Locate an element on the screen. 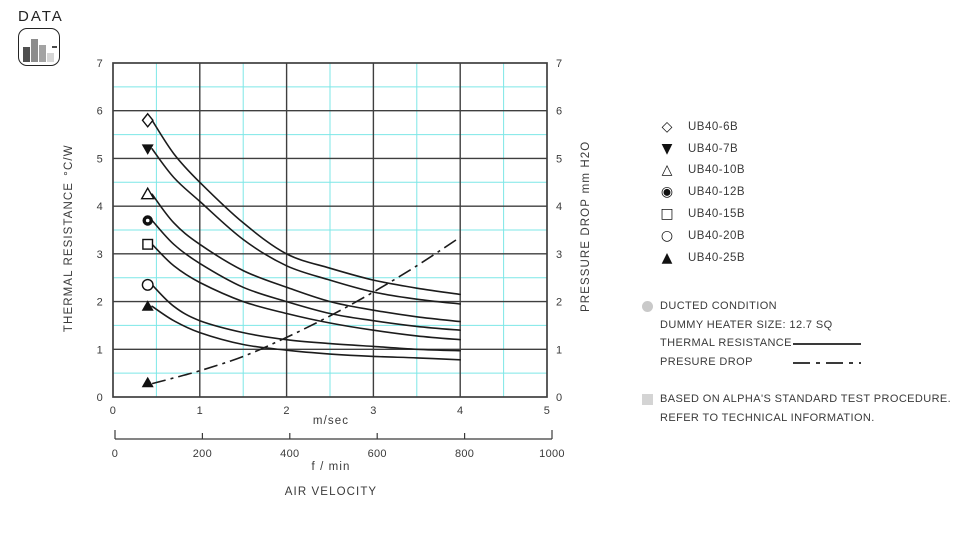 Image resolution: width=970 pixels, height=540 pixels. x-tick-label: 0 is located at coordinates (113, 411).